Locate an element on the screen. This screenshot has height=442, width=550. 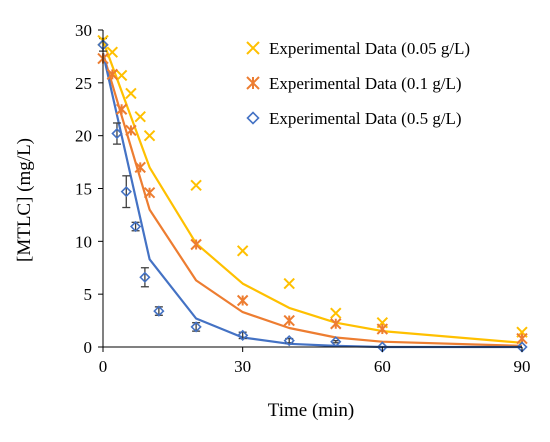
data-point-series-1-5-stroke-b is located at coordinates (140, 116).